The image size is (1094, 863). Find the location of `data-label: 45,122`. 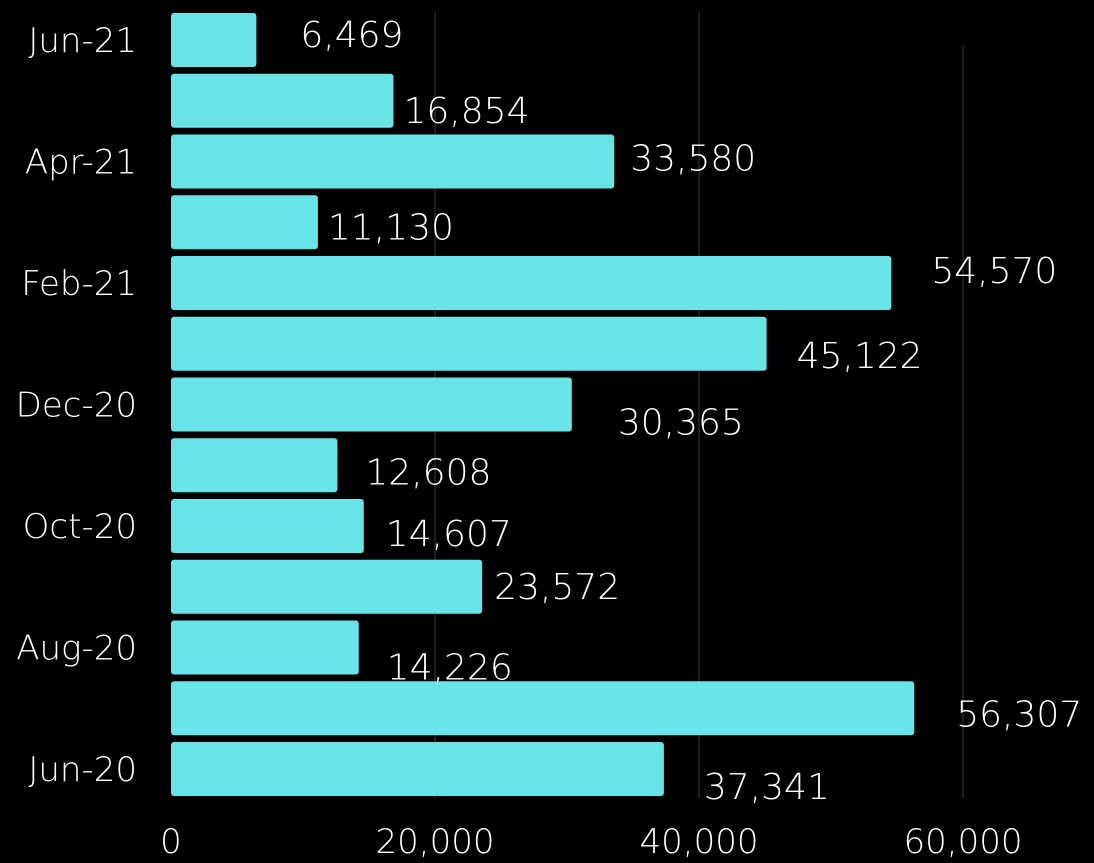

data-label: 45,122 is located at coordinates (860, 356).